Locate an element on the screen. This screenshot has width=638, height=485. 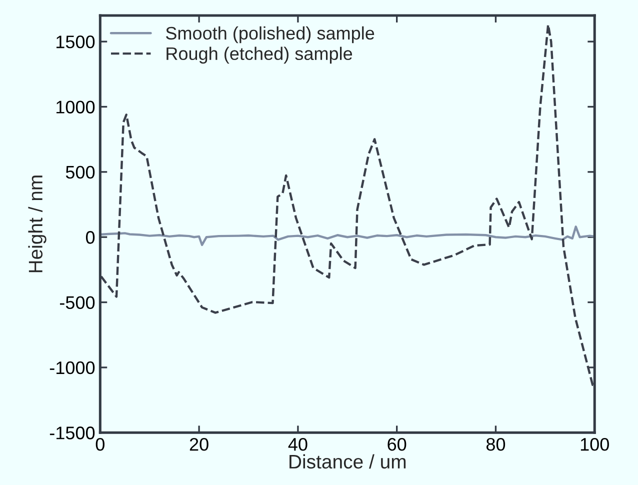
y-tick-label: 500 is located at coordinates (80, 172).